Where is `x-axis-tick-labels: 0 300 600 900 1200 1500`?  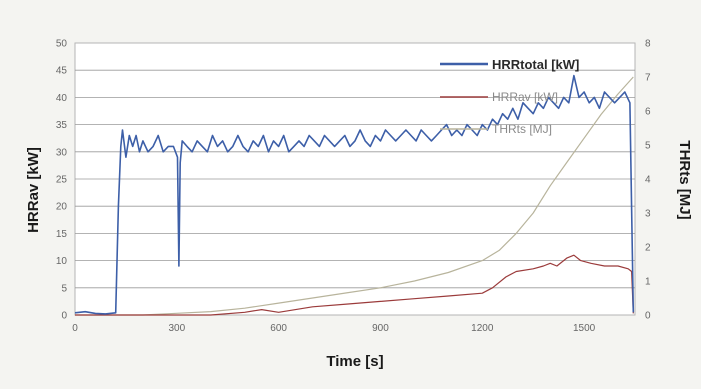 x-axis-tick-labels: 0 300 600 900 1200 1500 is located at coordinates (333, 328).